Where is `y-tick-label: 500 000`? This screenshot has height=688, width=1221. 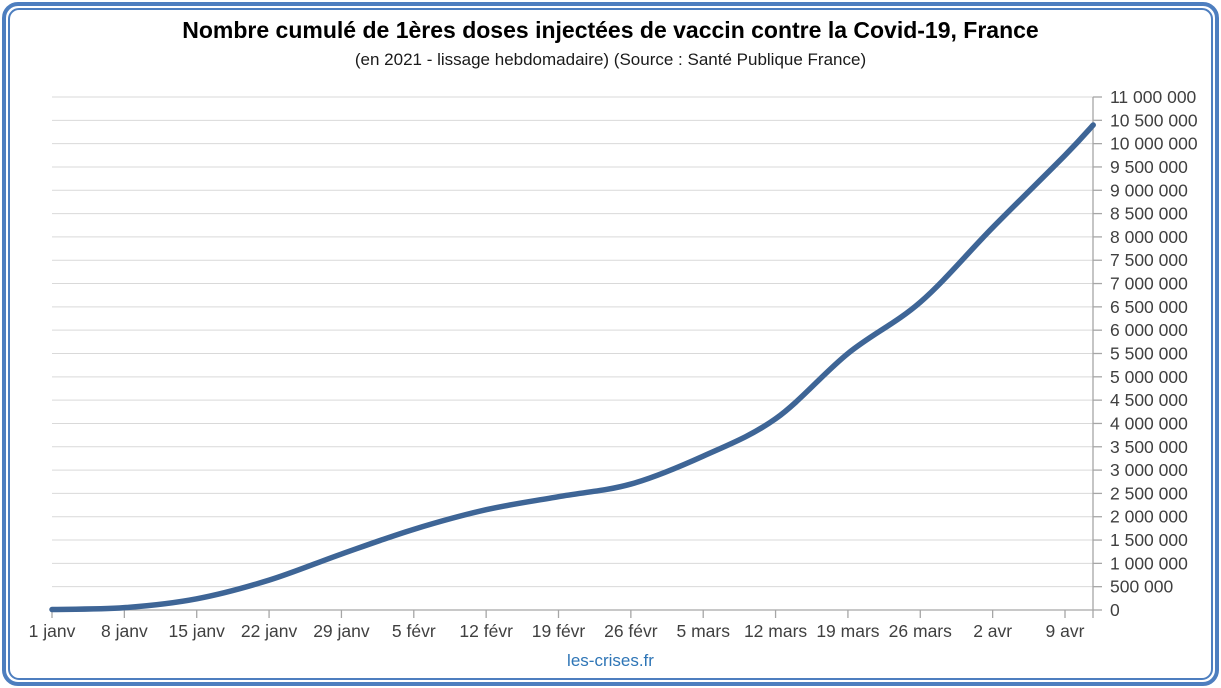
y-tick-label: 500 000 is located at coordinates (1142, 587).